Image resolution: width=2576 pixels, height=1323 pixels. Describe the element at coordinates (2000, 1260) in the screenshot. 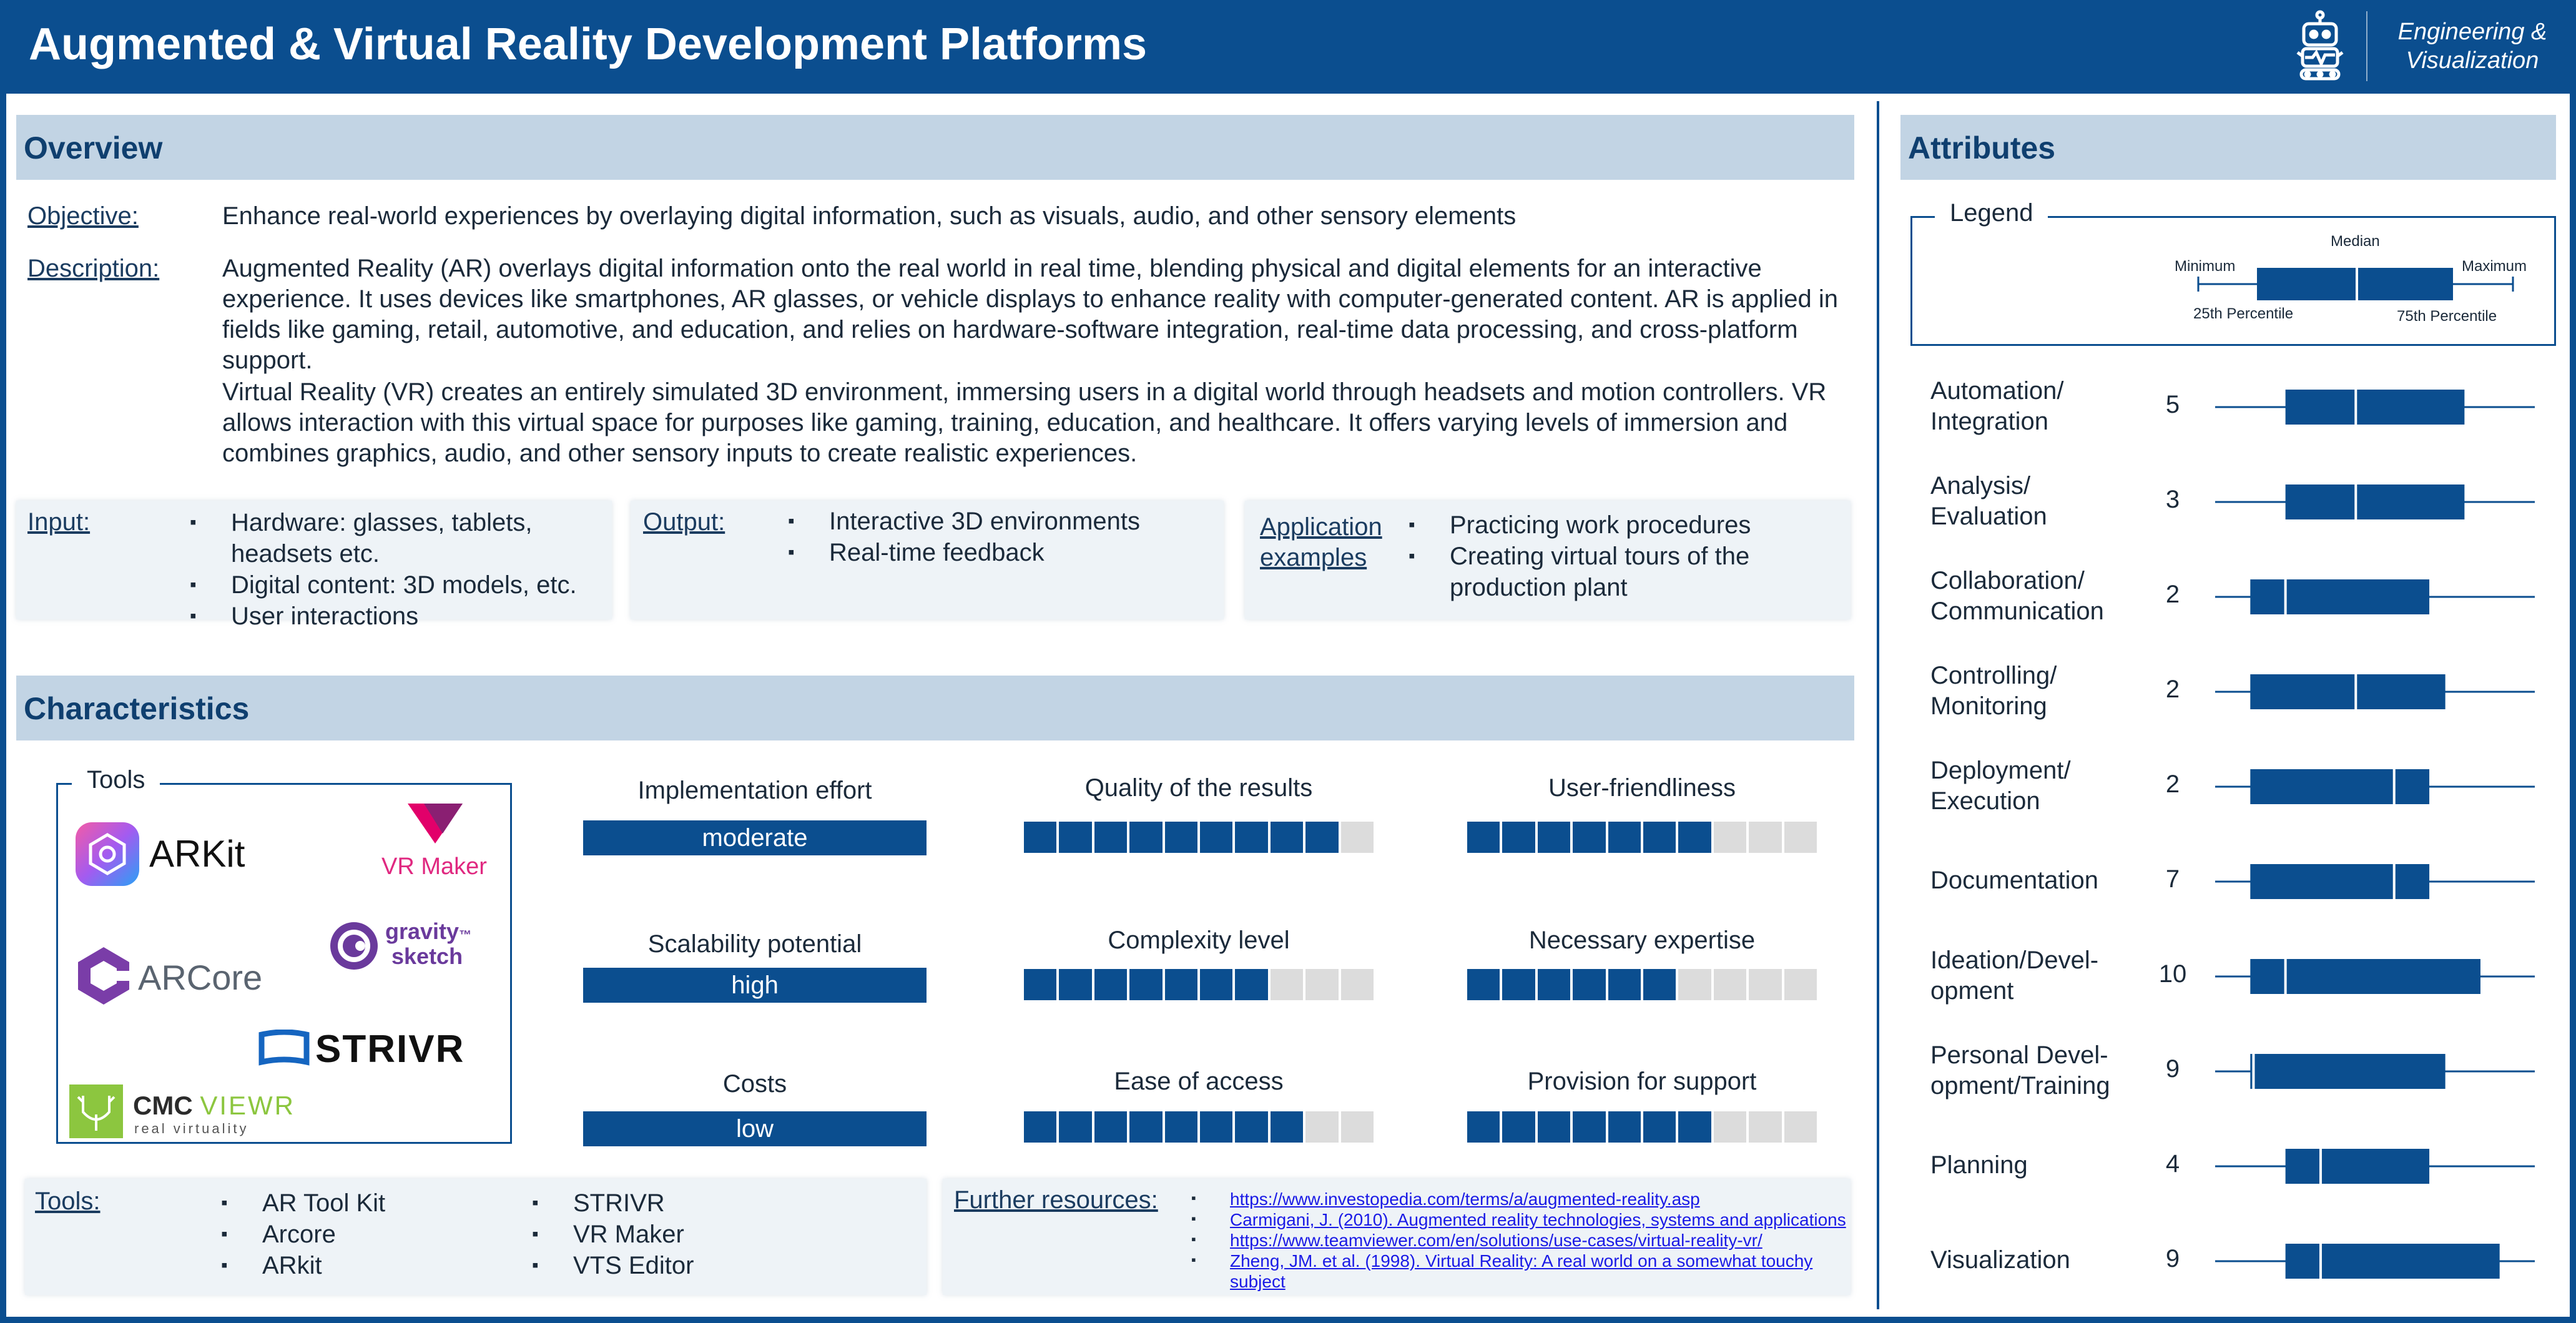

I see `attribute-label: Visualization` at that location.